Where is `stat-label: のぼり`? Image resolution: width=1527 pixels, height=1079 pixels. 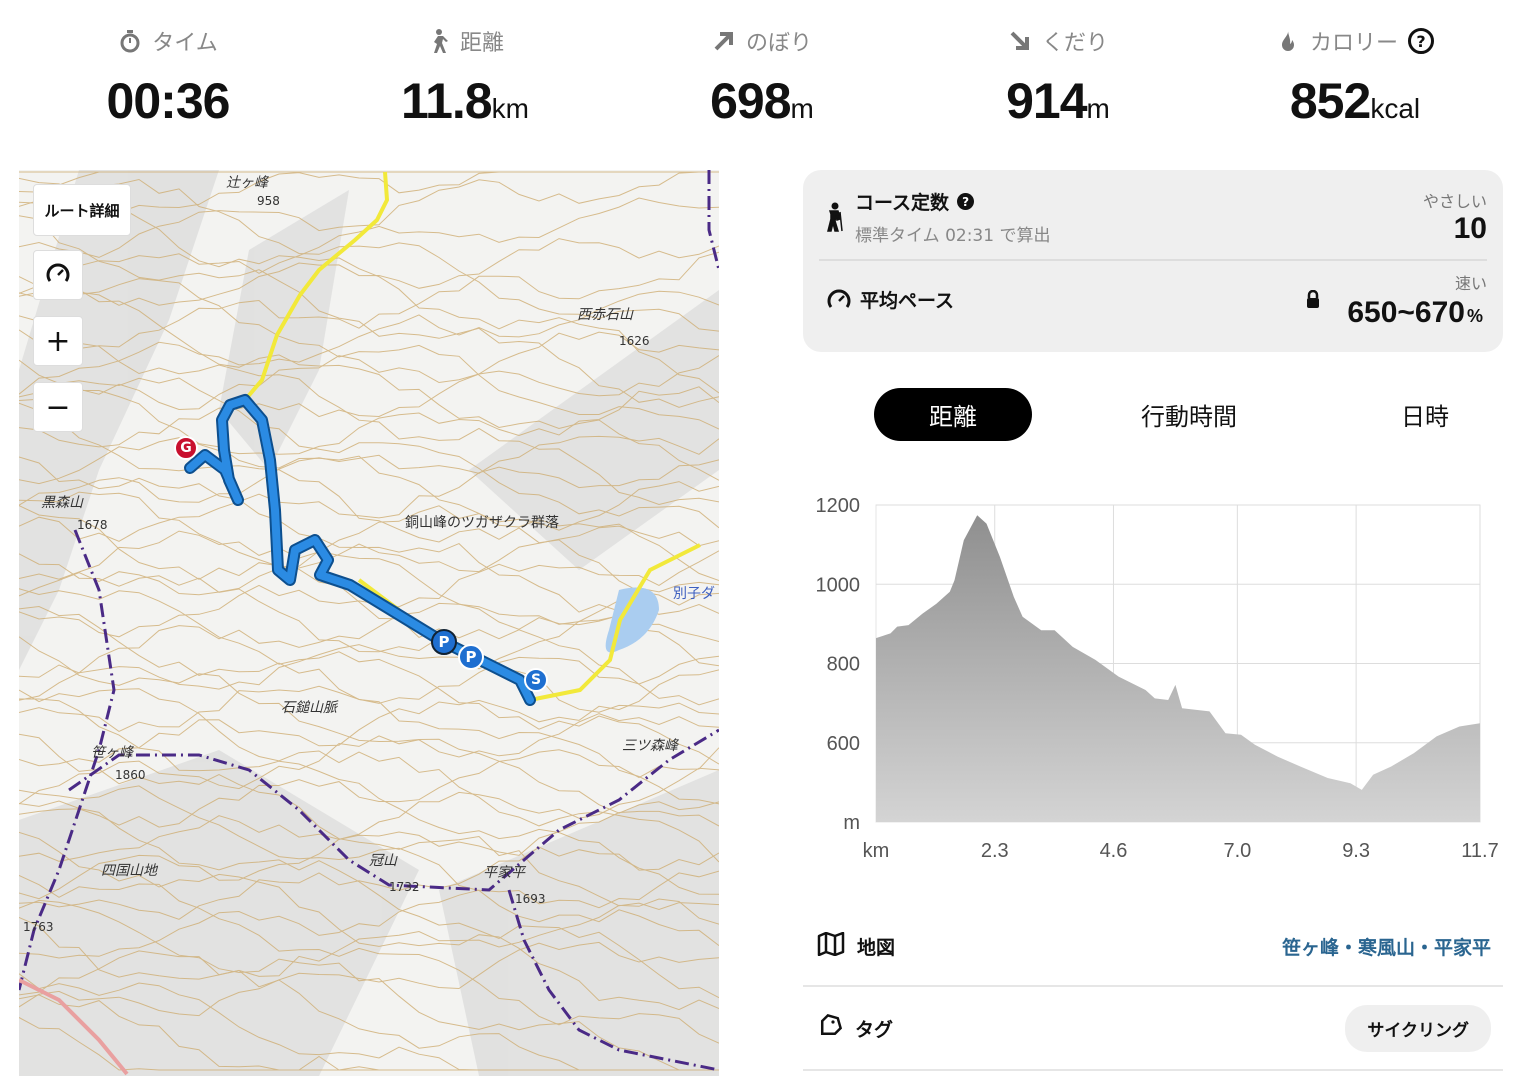
stat-label: のぼり is located at coordinates (778, 43).